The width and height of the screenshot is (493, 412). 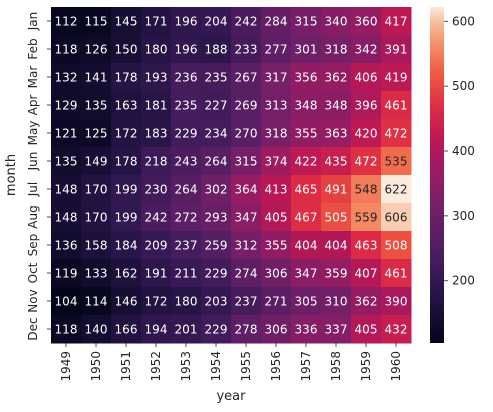 I want to click on y-tick-label: Jun, so click(x=33, y=162).